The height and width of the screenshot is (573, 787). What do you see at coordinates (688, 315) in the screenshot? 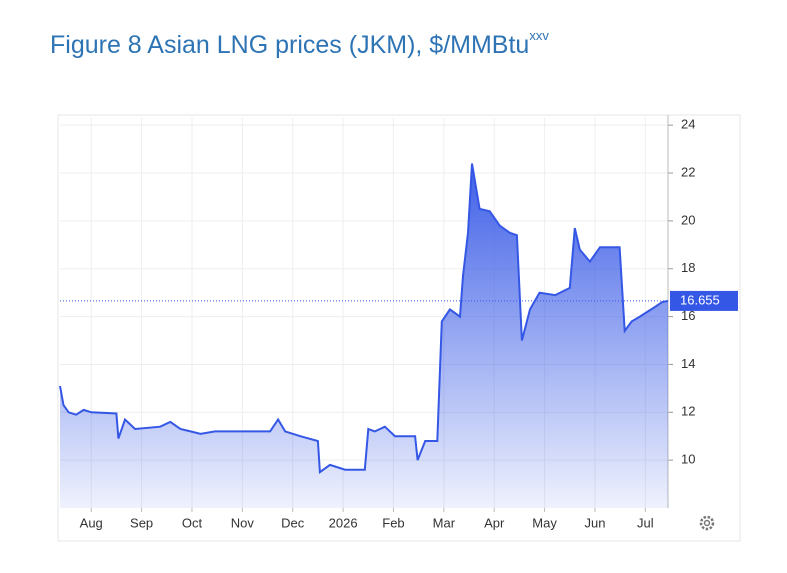
I see `y-tick-label: 16` at bounding box center [688, 315].